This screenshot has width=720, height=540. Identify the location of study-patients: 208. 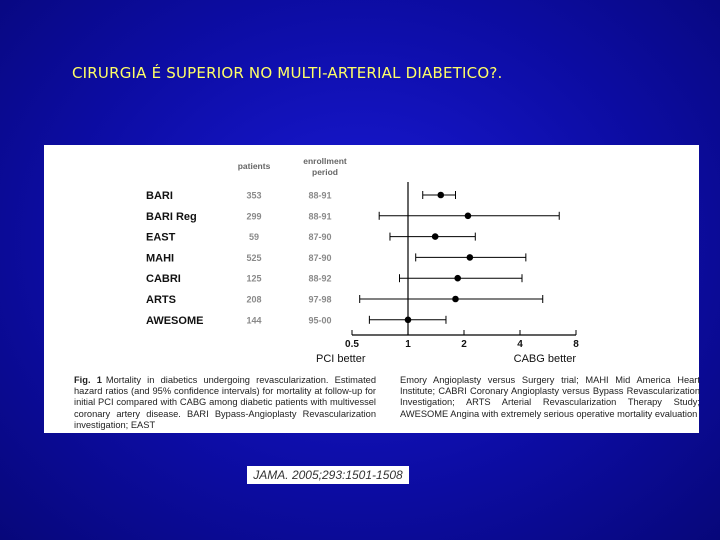
(253, 300).